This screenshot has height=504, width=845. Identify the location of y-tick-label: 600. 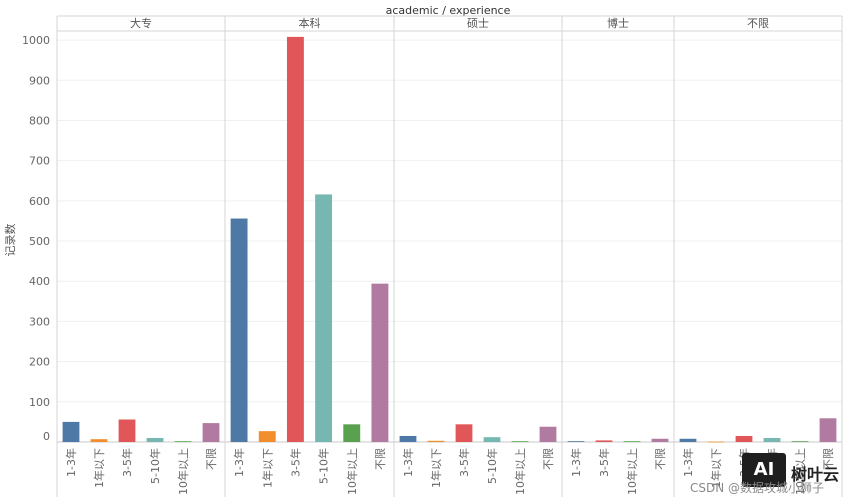
(39, 201).